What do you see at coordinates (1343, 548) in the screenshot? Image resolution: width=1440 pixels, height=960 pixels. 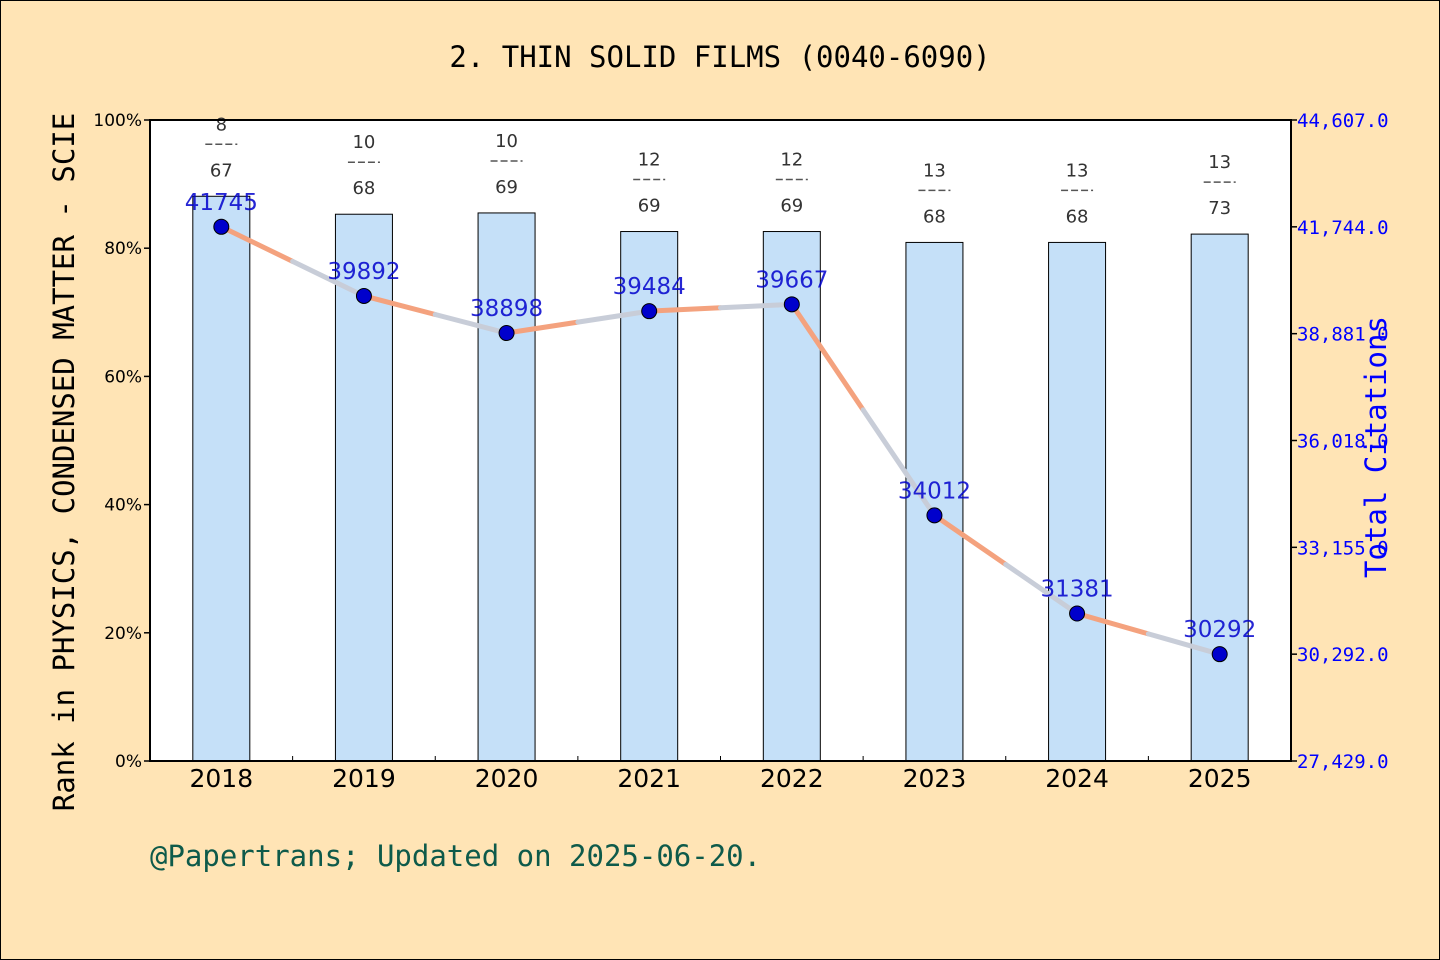 I see `right-tick-label: 33,155.0` at bounding box center [1343, 548].